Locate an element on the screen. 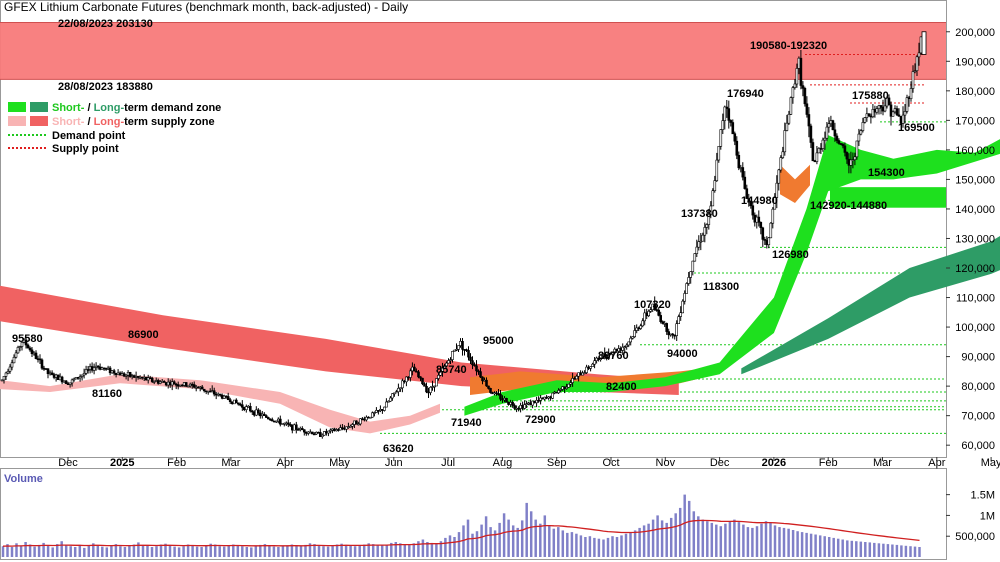 The height and width of the screenshot is (562, 1000). y-tick-label: 130,000 is located at coordinates (975, 239).